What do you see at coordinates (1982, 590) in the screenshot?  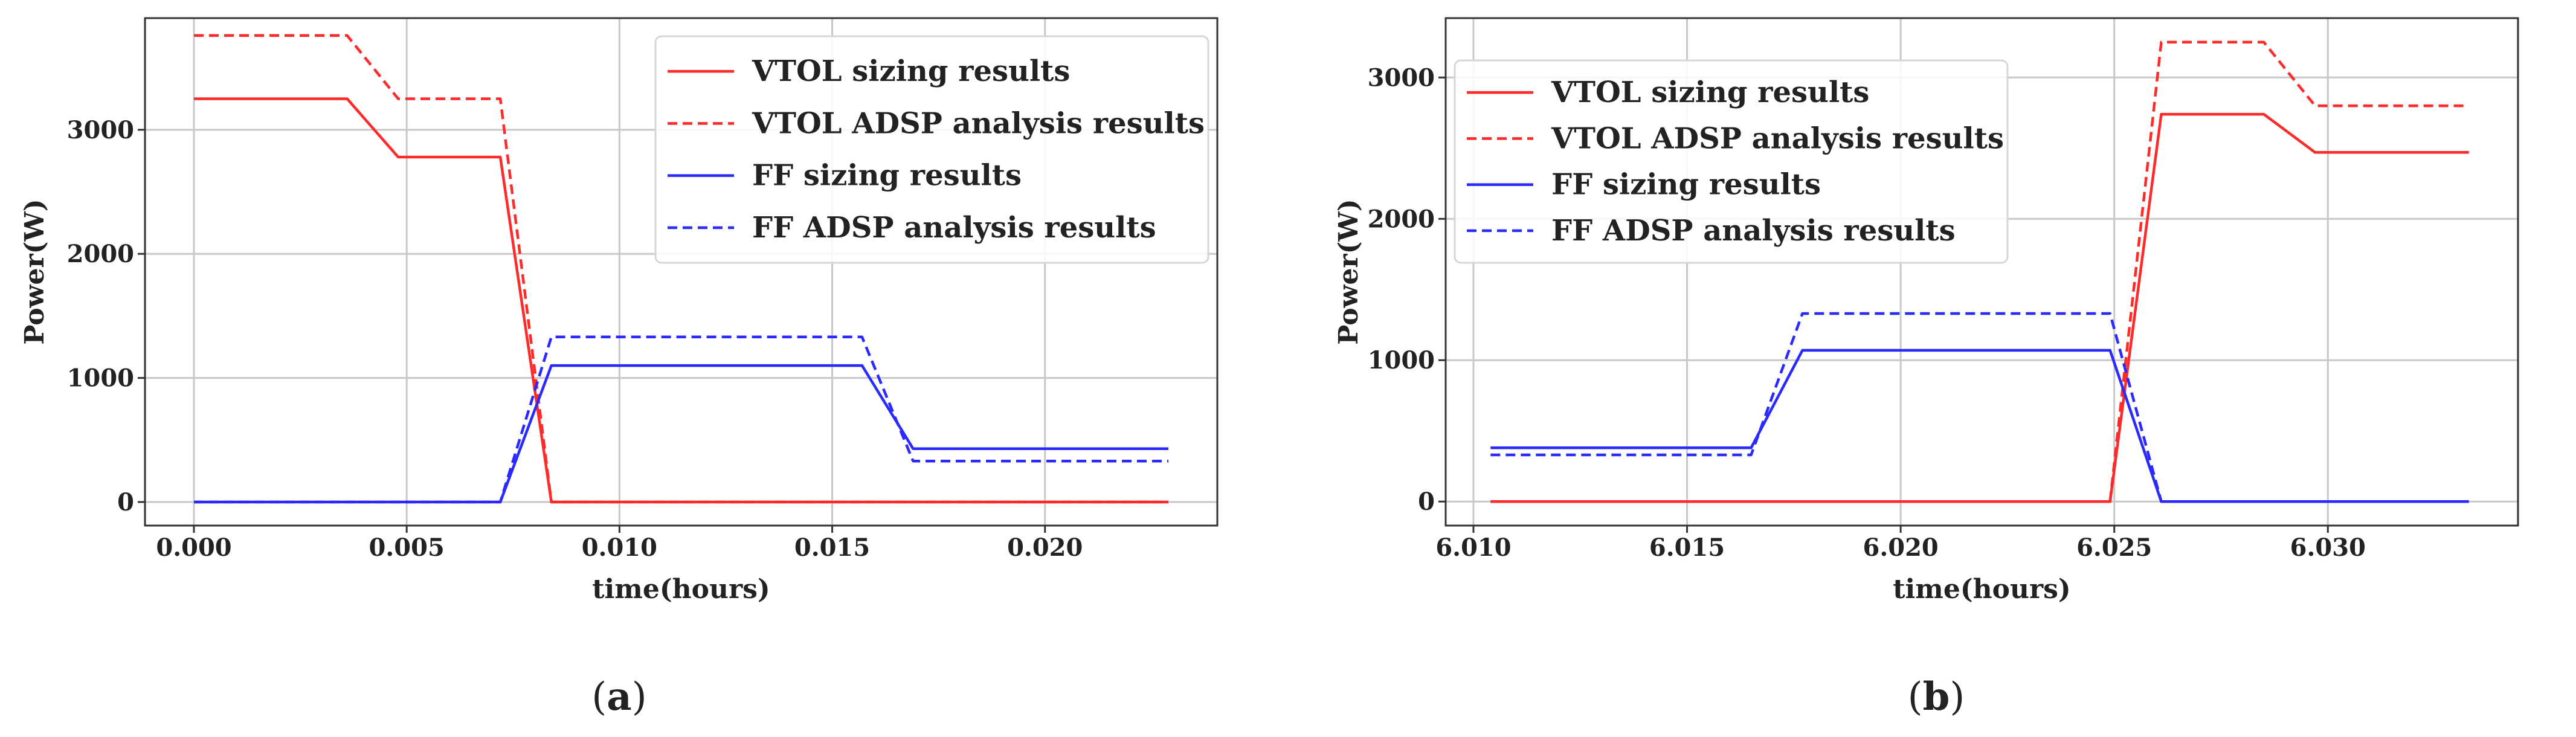 I see `chart-2-x-axis-label: time(hours)` at bounding box center [1982, 590].